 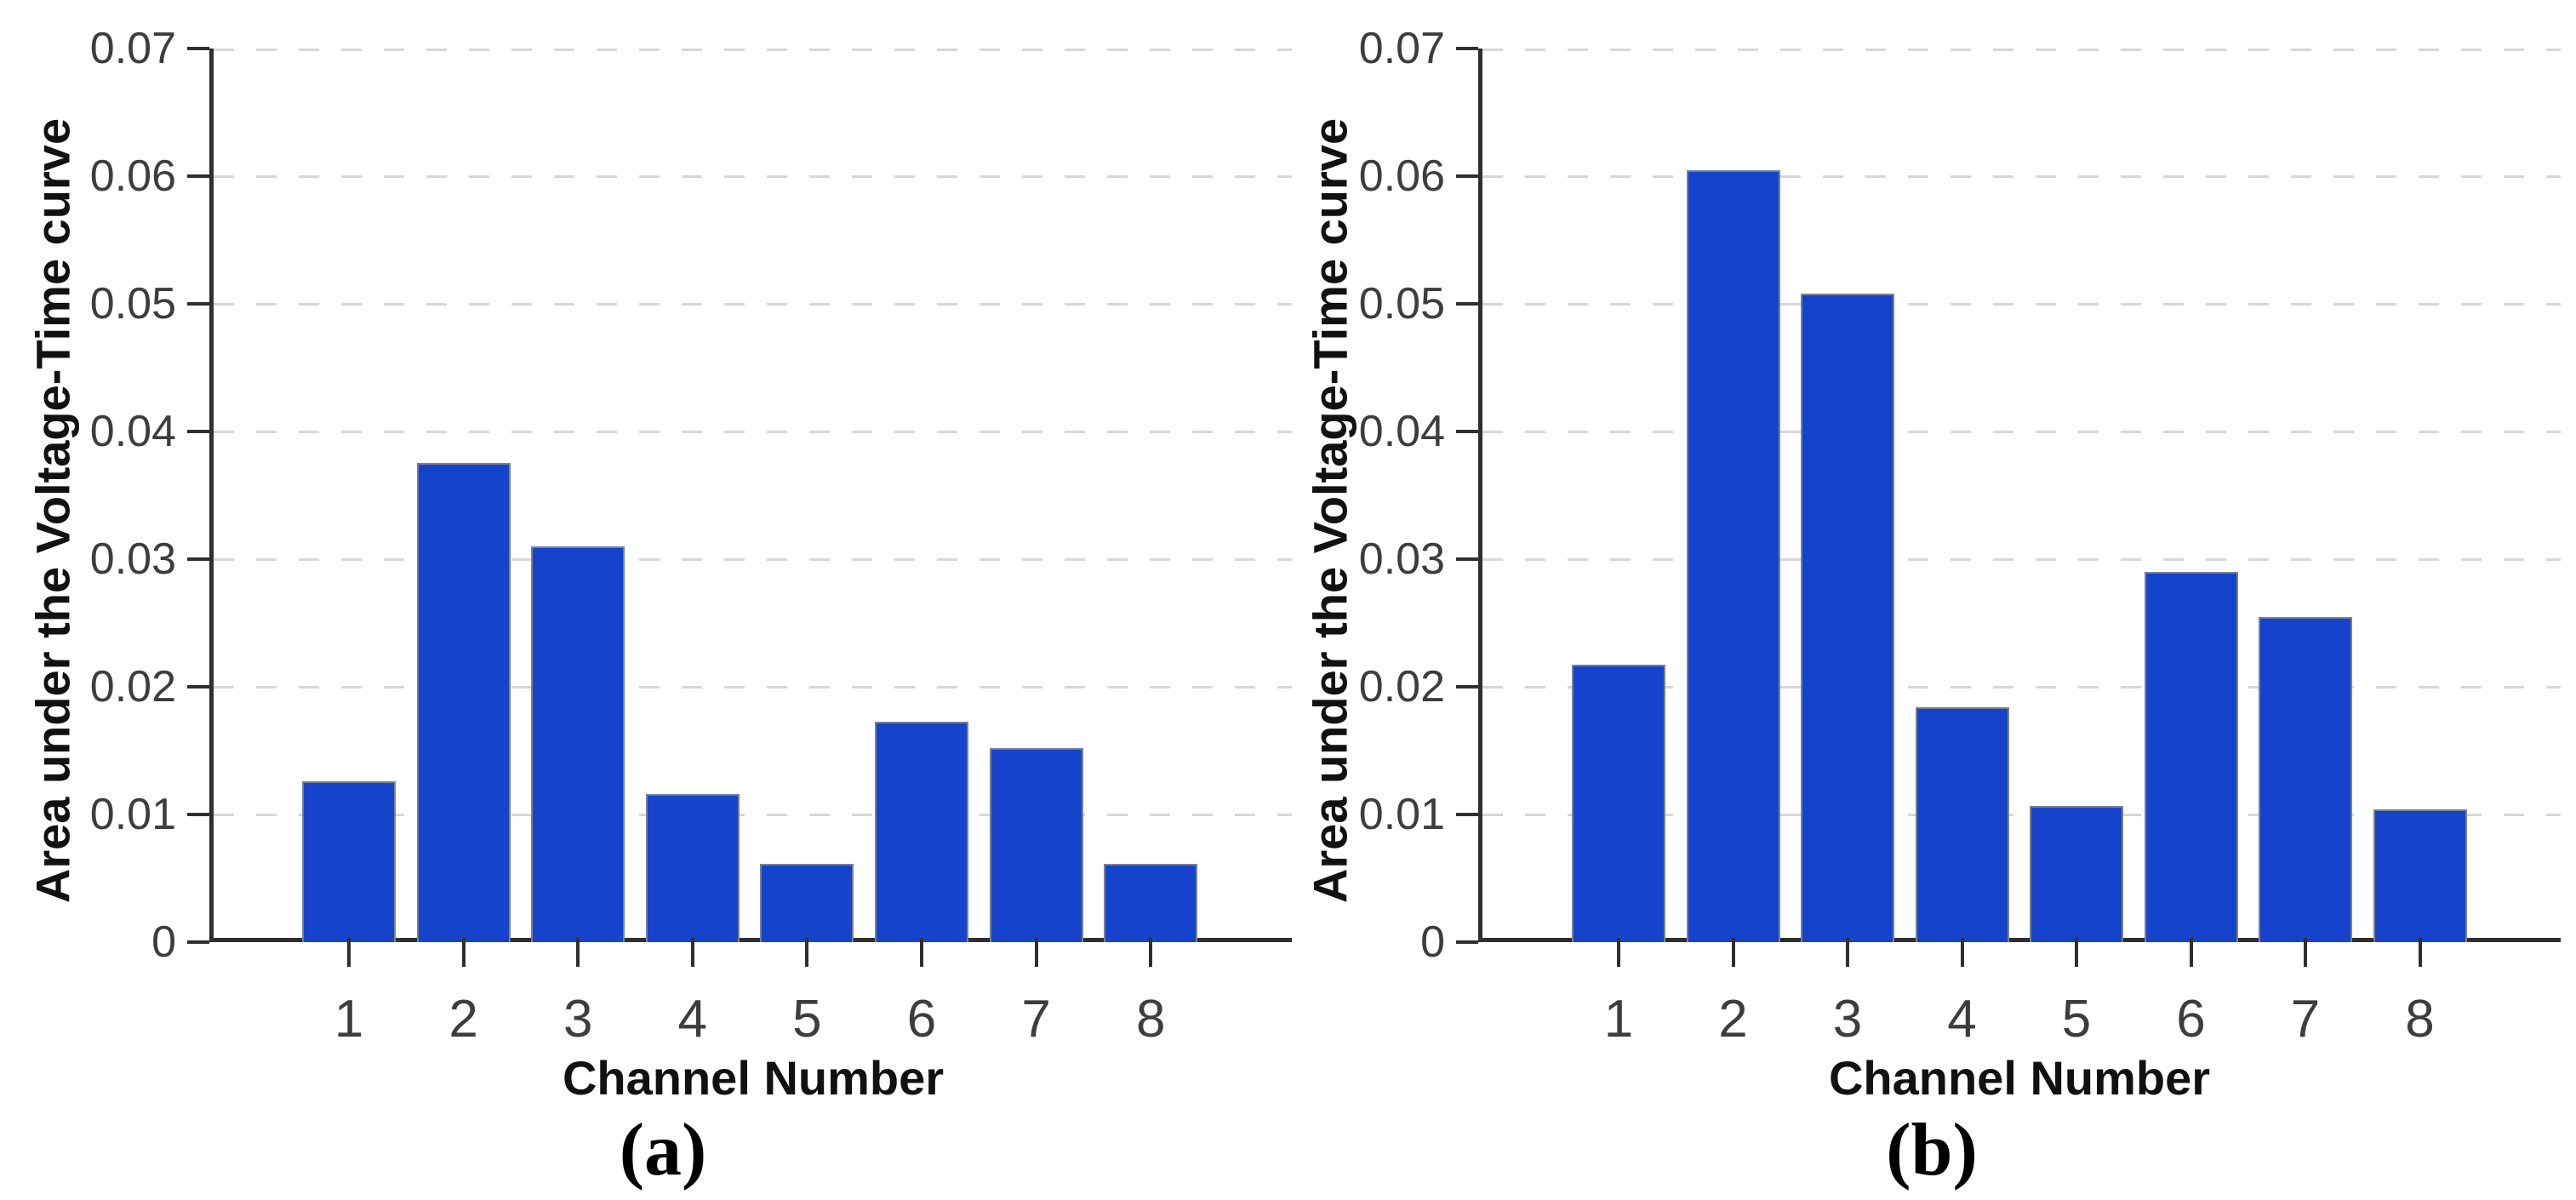 What do you see at coordinates (663, 1150) in the screenshot?
I see `panel-caption-a: (a)` at bounding box center [663, 1150].